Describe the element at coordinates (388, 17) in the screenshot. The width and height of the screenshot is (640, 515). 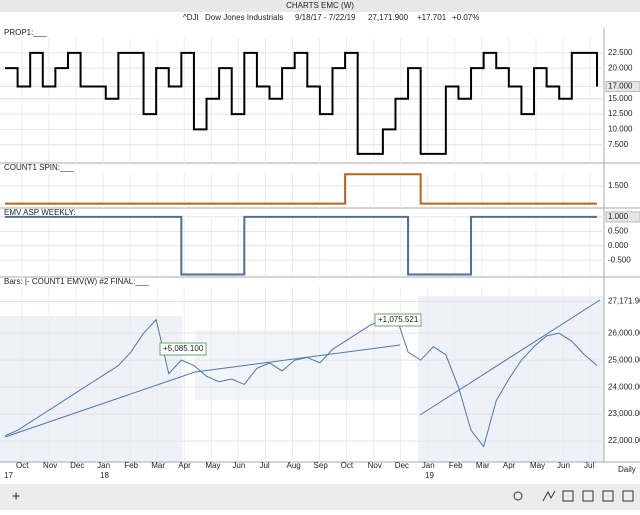
I see `last-price: 27,171.900` at that location.